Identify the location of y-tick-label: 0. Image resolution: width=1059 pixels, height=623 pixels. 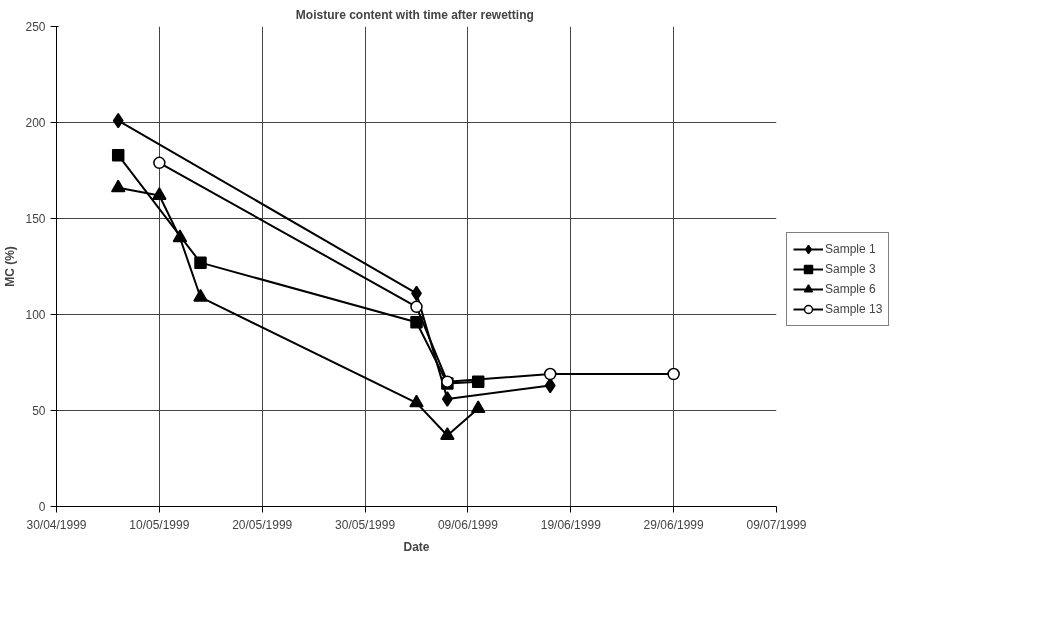
(42, 507).